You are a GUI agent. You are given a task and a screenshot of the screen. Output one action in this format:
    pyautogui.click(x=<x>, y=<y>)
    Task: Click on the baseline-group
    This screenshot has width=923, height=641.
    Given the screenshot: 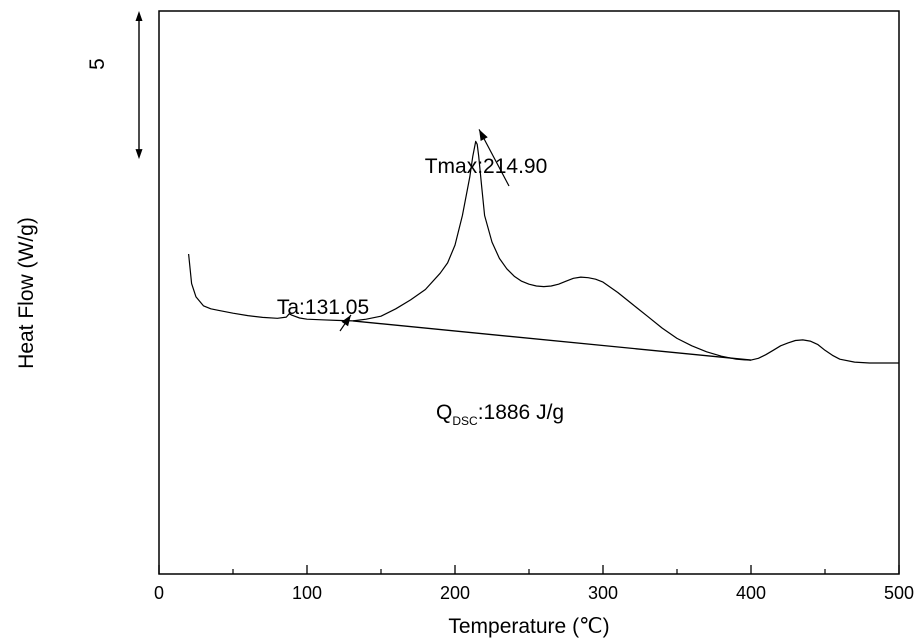 What is the action you would take?
    pyautogui.click(x=552, y=340)
    